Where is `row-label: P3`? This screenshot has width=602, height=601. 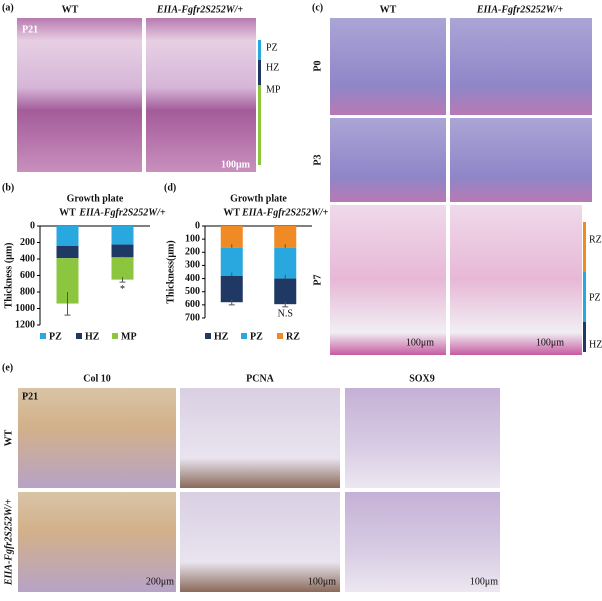 row-label: P3 is located at coordinates (317, 159).